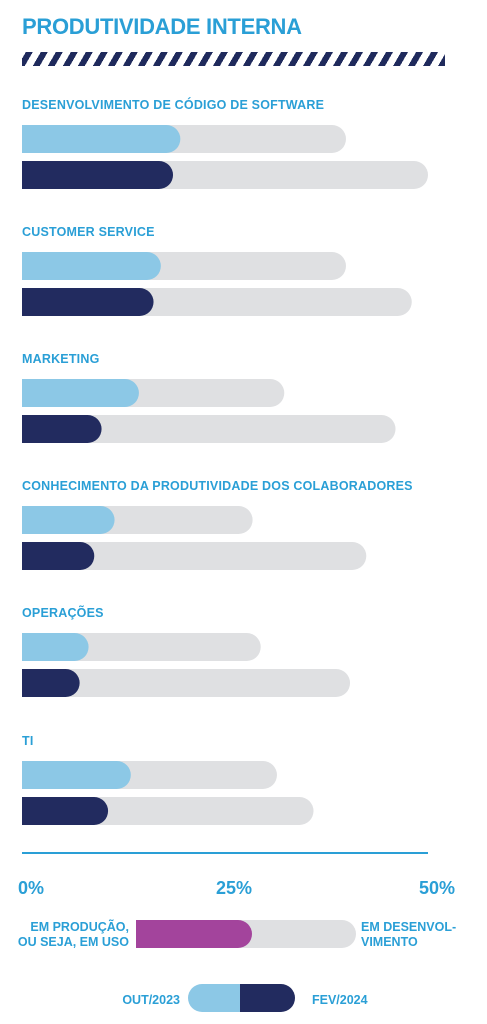 The height and width of the screenshot is (1024, 487). Describe the element at coordinates (389, 942) in the screenshot. I see `legend-desenvolvimento-label: VIMENTO` at that location.